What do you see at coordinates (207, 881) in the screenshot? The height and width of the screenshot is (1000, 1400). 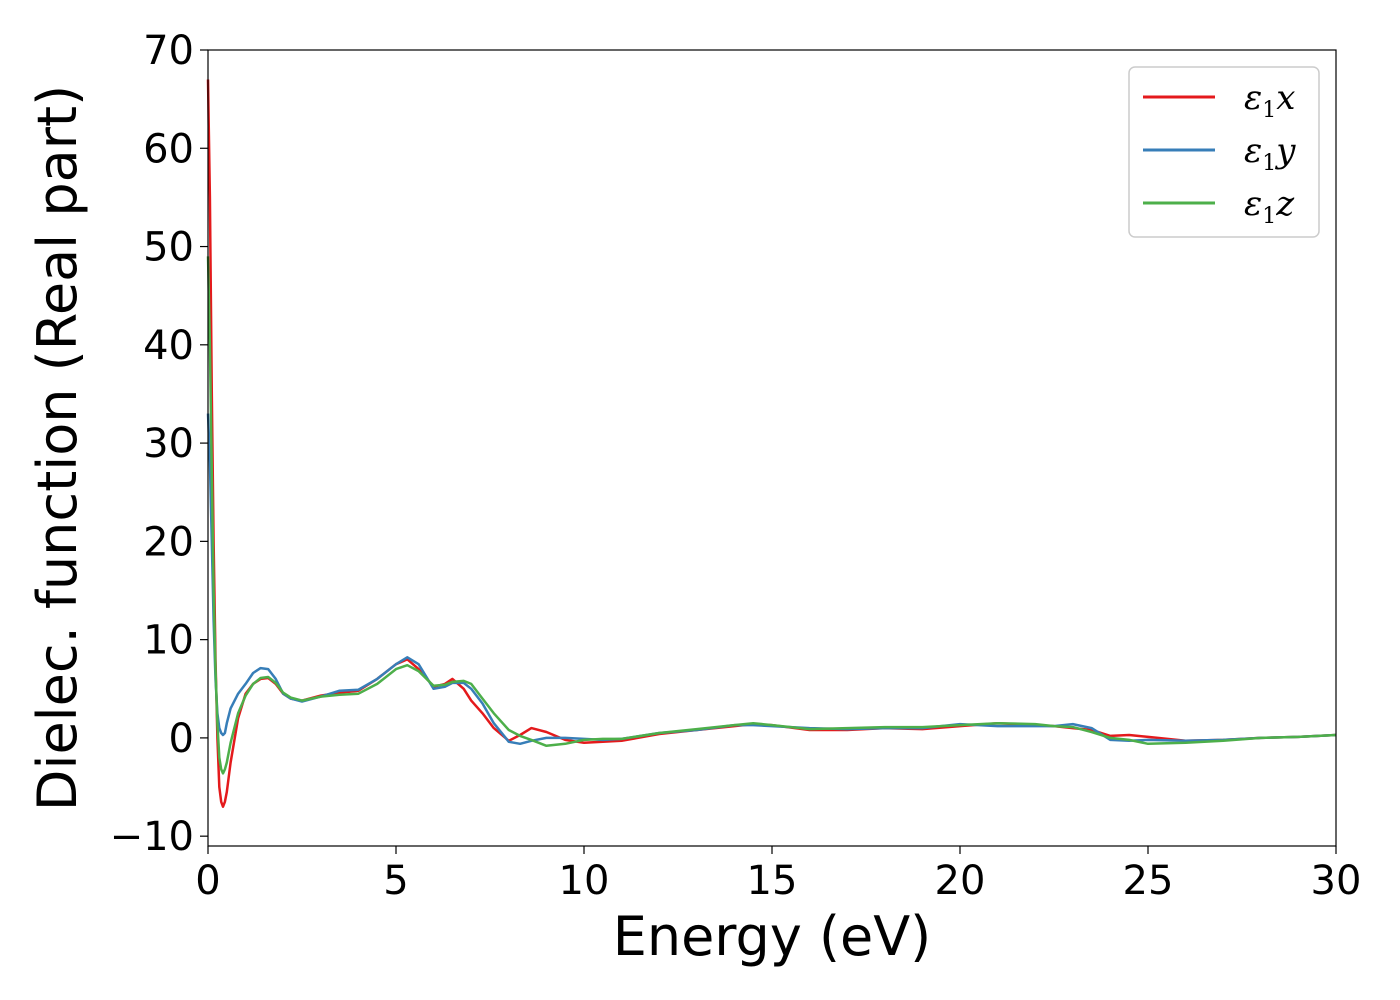 I see `x-tick-label: 0` at bounding box center [207, 881].